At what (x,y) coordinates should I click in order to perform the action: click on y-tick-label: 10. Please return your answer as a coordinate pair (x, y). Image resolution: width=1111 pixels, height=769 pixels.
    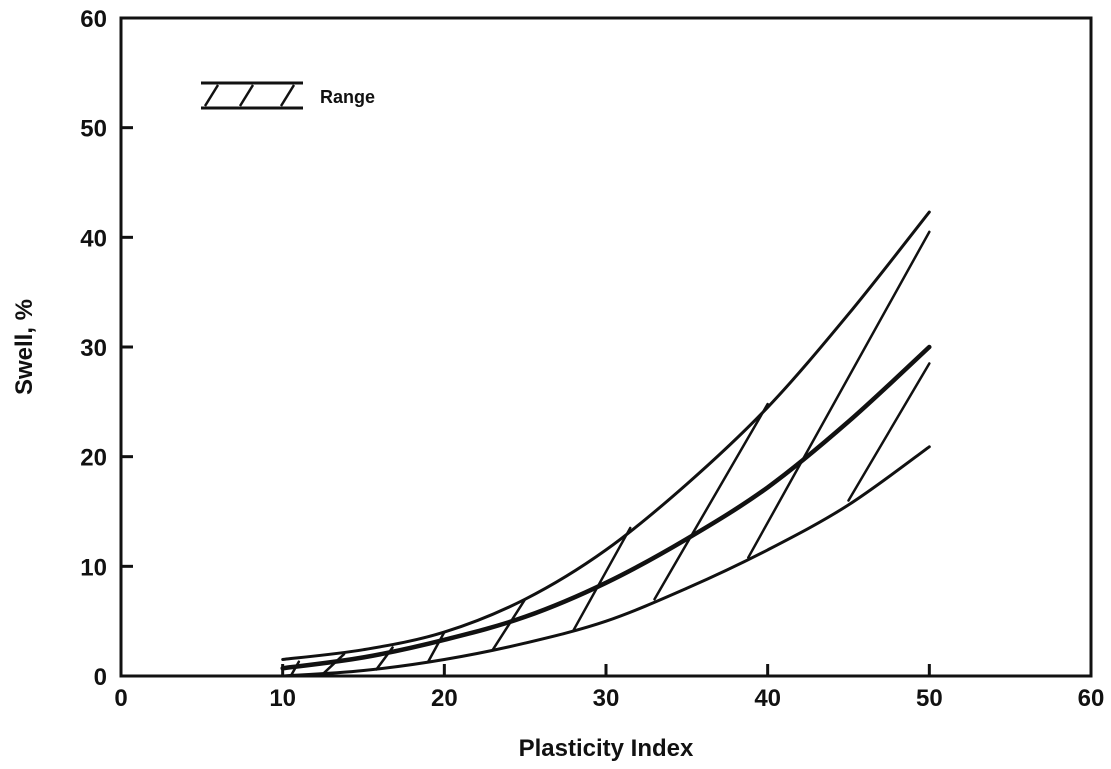
    Looking at the image, I should click on (93, 567).